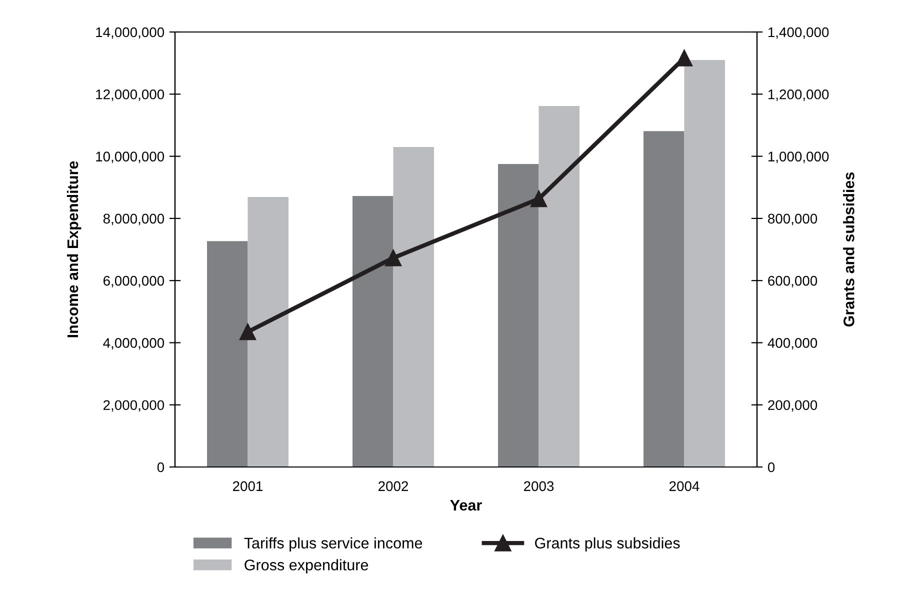 The height and width of the screenshot is (590, 919). Describe the element at coordinates (466, 505) in the screenshot. I see `x-axis-title: Year` at that location.